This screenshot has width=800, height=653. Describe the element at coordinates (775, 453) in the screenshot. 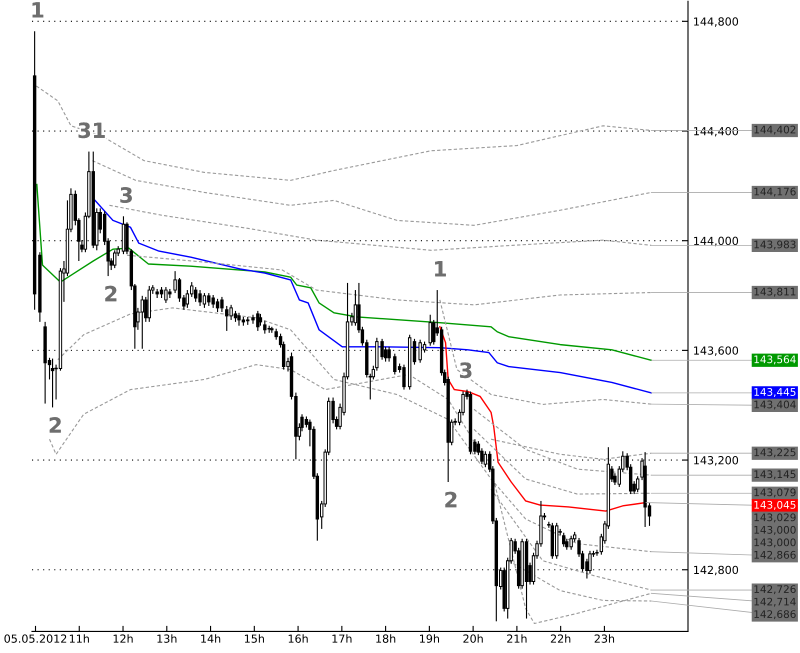

I see `annotation: 143,225` at that location.